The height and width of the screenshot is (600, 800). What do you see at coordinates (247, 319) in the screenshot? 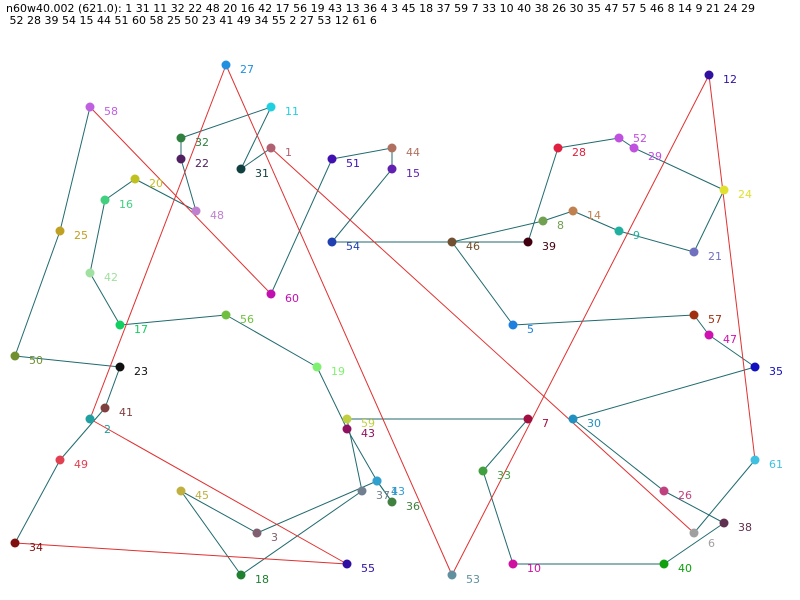
I see `node-label-56: 56` at bounding box center [247, 319].